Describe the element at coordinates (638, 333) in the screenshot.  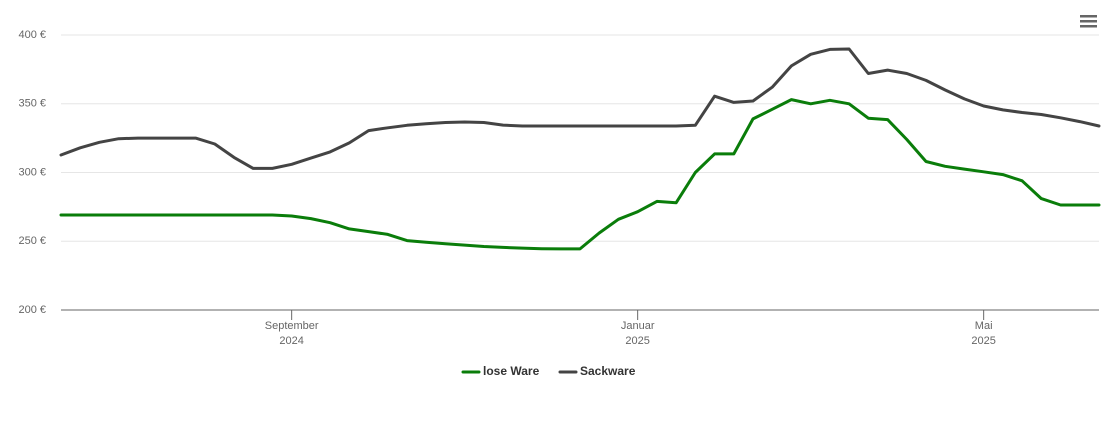
I see `x-tick-label: Januar 2025` at that location.